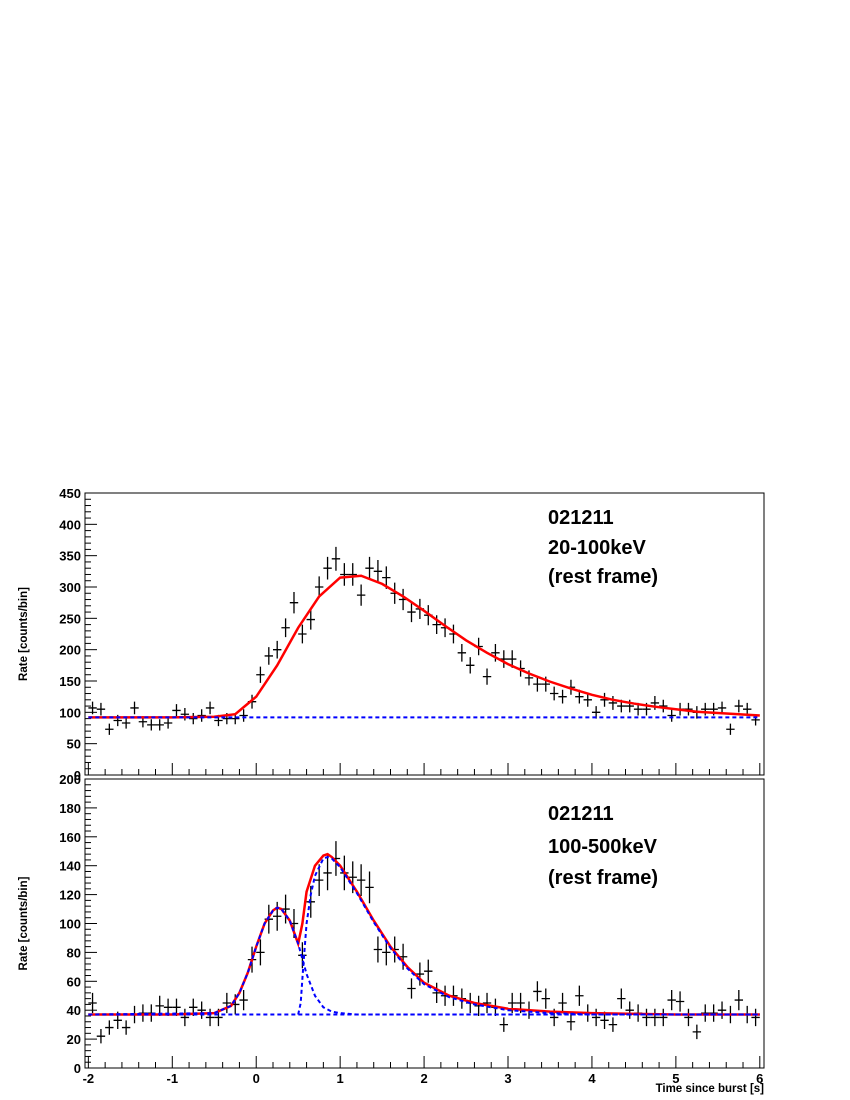 This screenshot has height=1100, width=850. Describe the element at coordinates (74, 744) in the screenshot. I see `y-tick-label: 50` at that location.